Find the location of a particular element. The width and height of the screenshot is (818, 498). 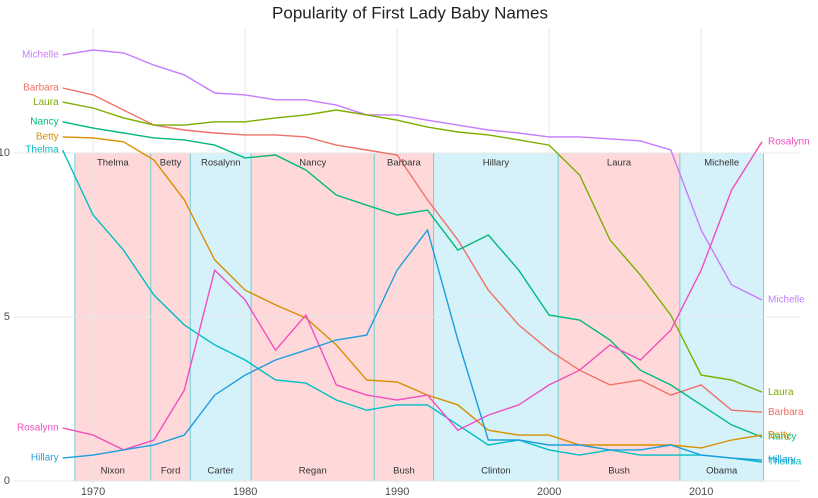

first-lady-label: Rosalynn is located at coordinates (221, 163).